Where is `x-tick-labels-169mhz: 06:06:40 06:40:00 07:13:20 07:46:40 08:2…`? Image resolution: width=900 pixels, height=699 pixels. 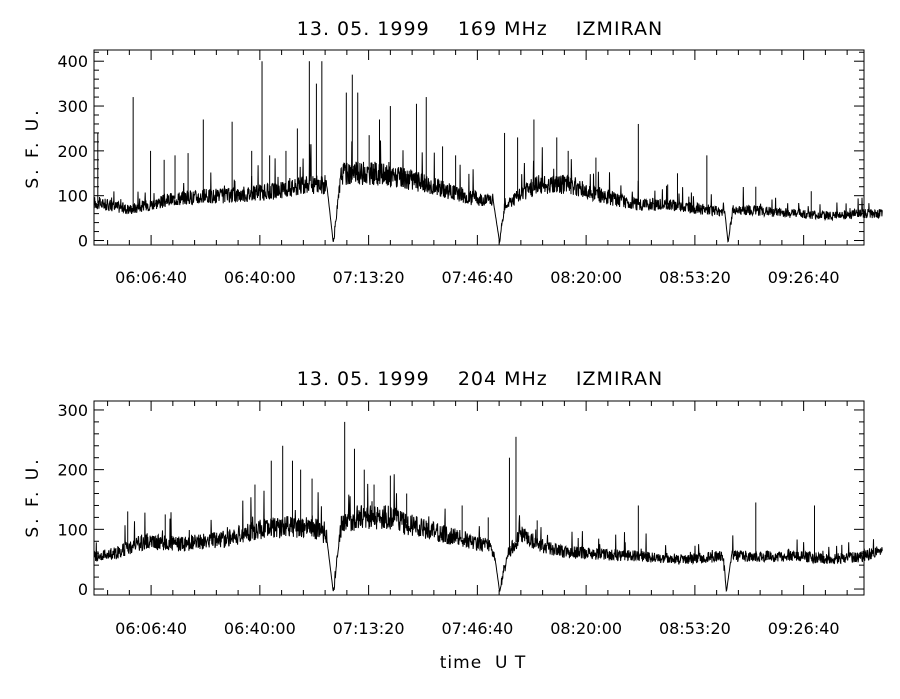 x-tick-labels-169mhz: 06:06:40 06:40:00 07:13:20 07:46:40 08:2… is located at coordinates (477, 277).